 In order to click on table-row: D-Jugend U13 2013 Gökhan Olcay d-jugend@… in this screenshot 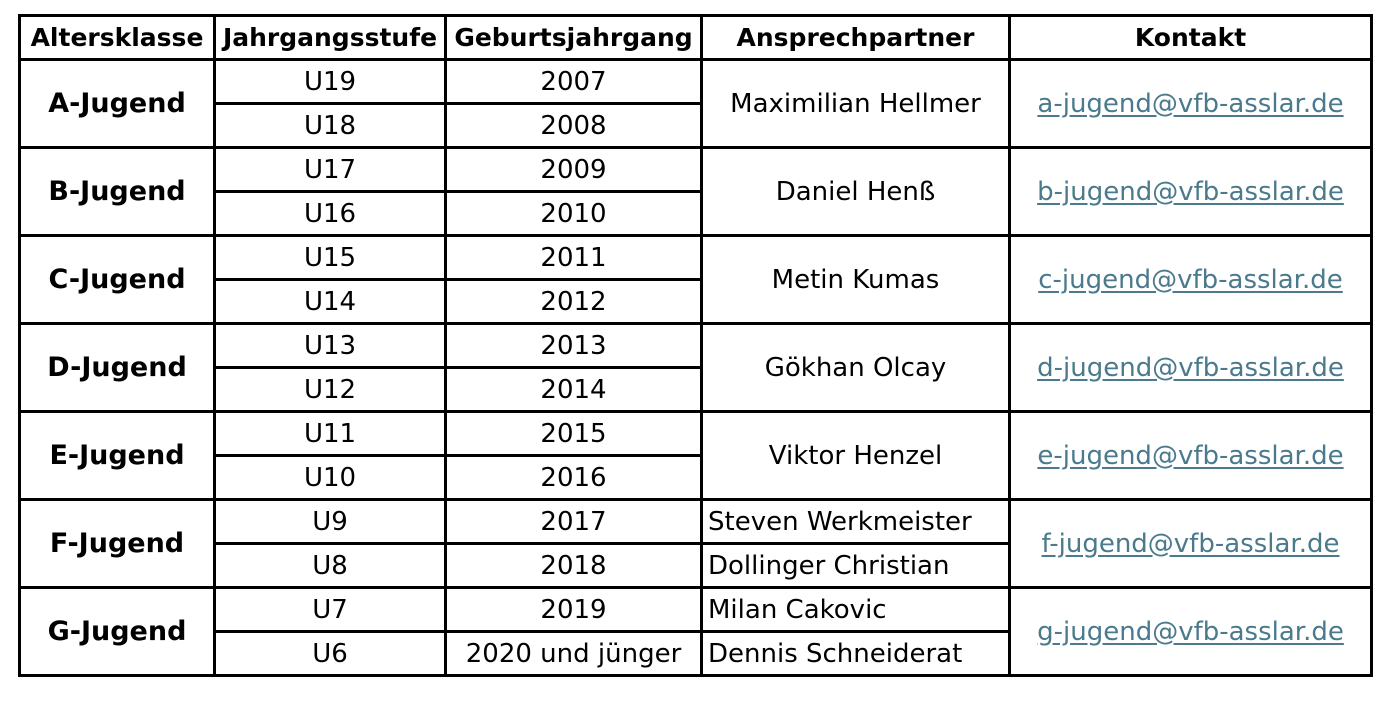, I will do `click(695, 367)`.